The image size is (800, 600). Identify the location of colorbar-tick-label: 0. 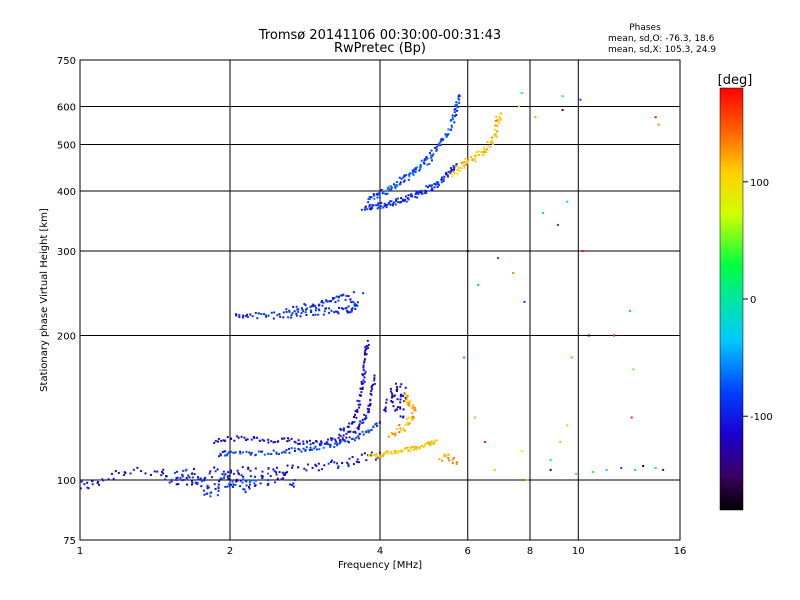
(753, 300).